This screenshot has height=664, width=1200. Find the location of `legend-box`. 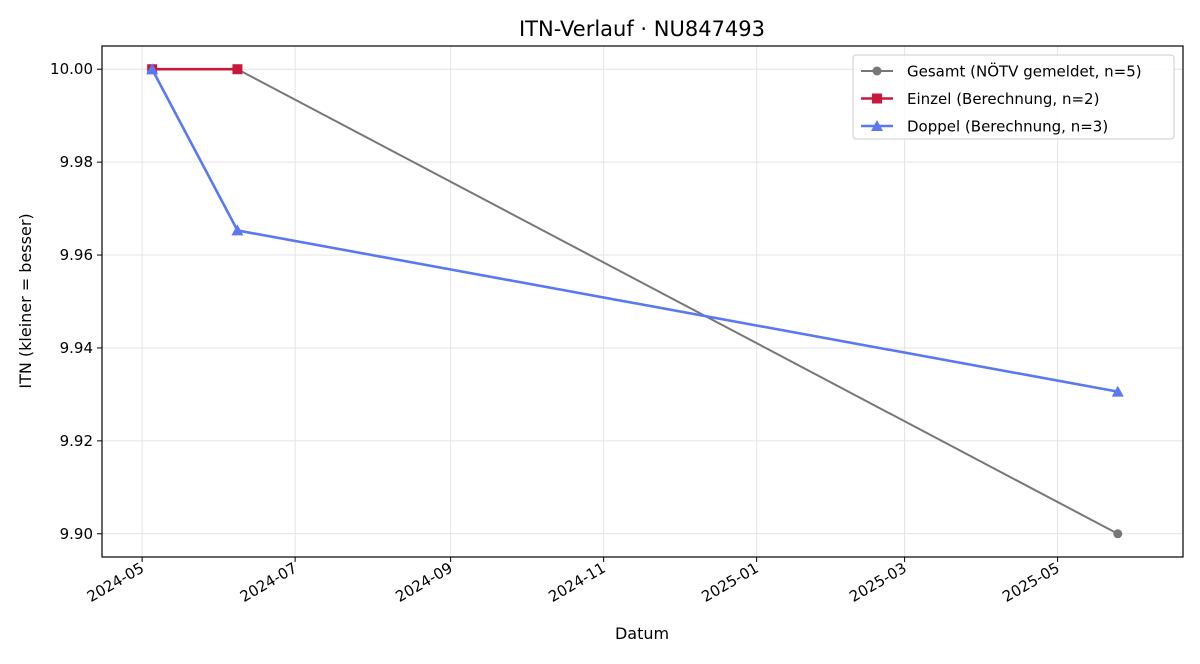

legend-box is located at coordinates (1013, 97).